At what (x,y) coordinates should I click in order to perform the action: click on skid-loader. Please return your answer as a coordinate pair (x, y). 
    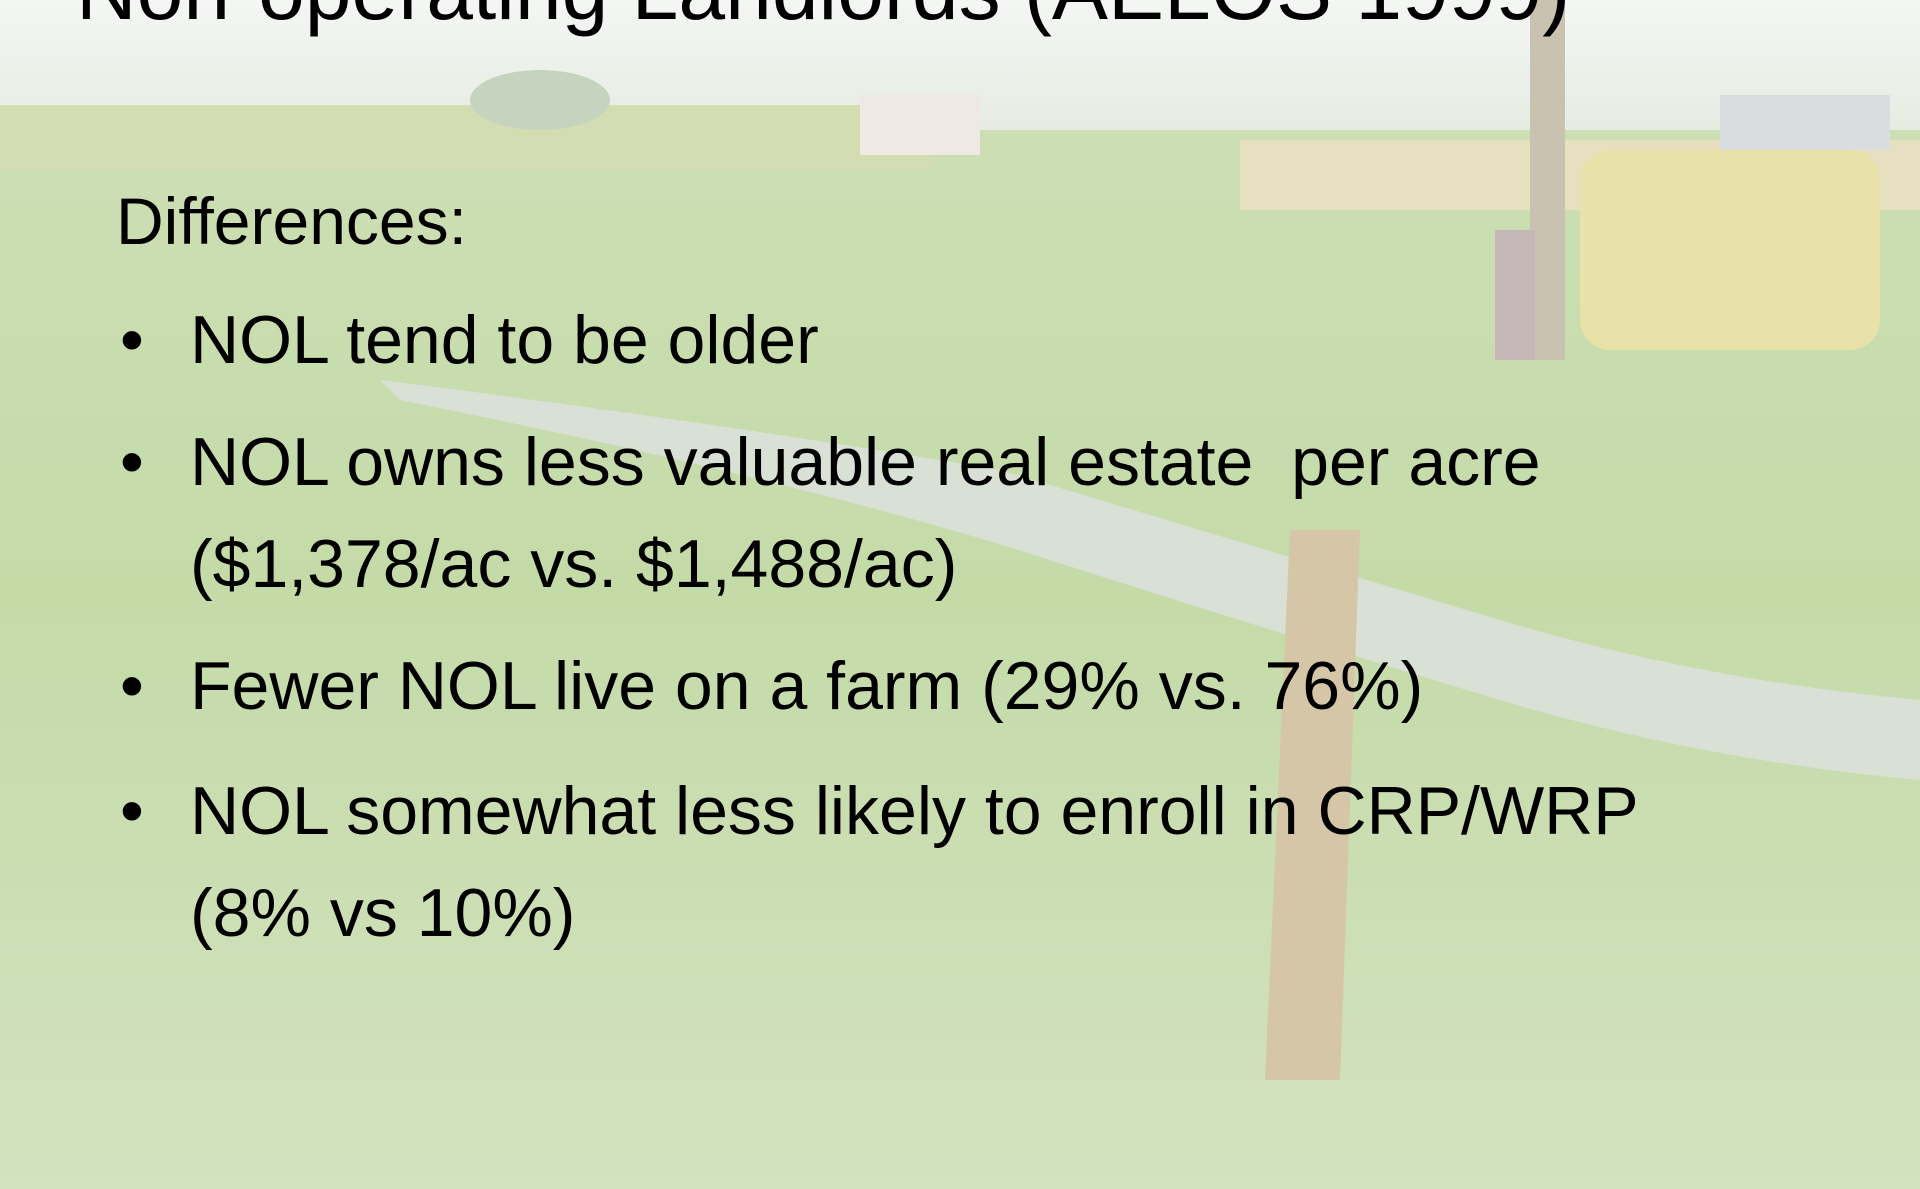
    Looking at the image, I should click on (1730, 250).